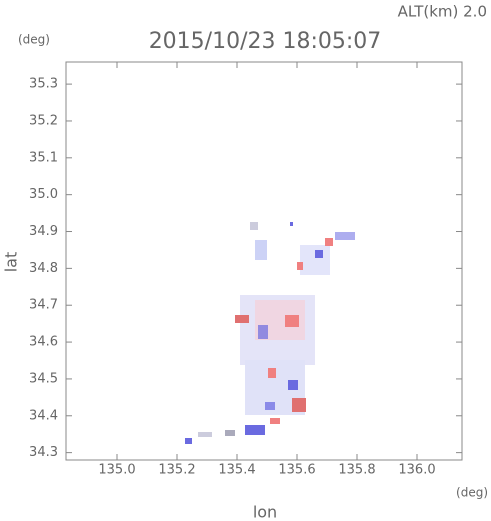 This screenshot has width=491, height=521. Describe the element at coordinates (43, 415) in the screenshot. I see `y-tick-label: 34.4` at that location.